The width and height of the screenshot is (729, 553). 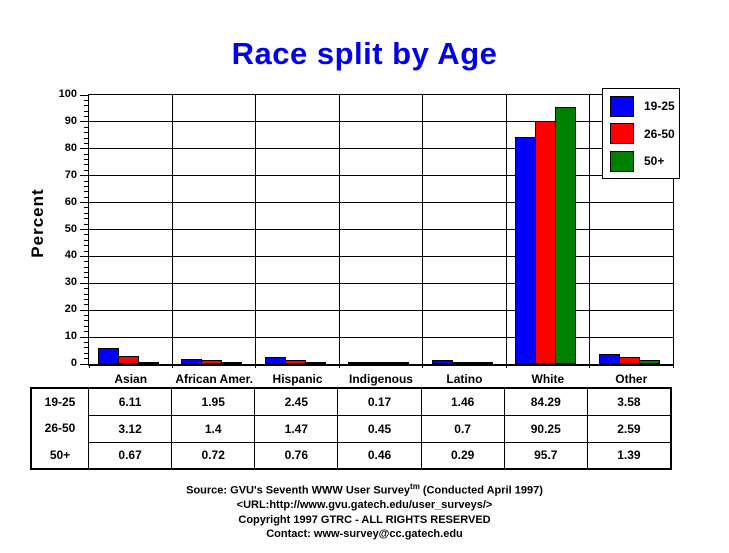 What do you see at coordinates (296, 428) in the screenshot?
I see `table-cell: 1.47` at bounding box center [296, 428].